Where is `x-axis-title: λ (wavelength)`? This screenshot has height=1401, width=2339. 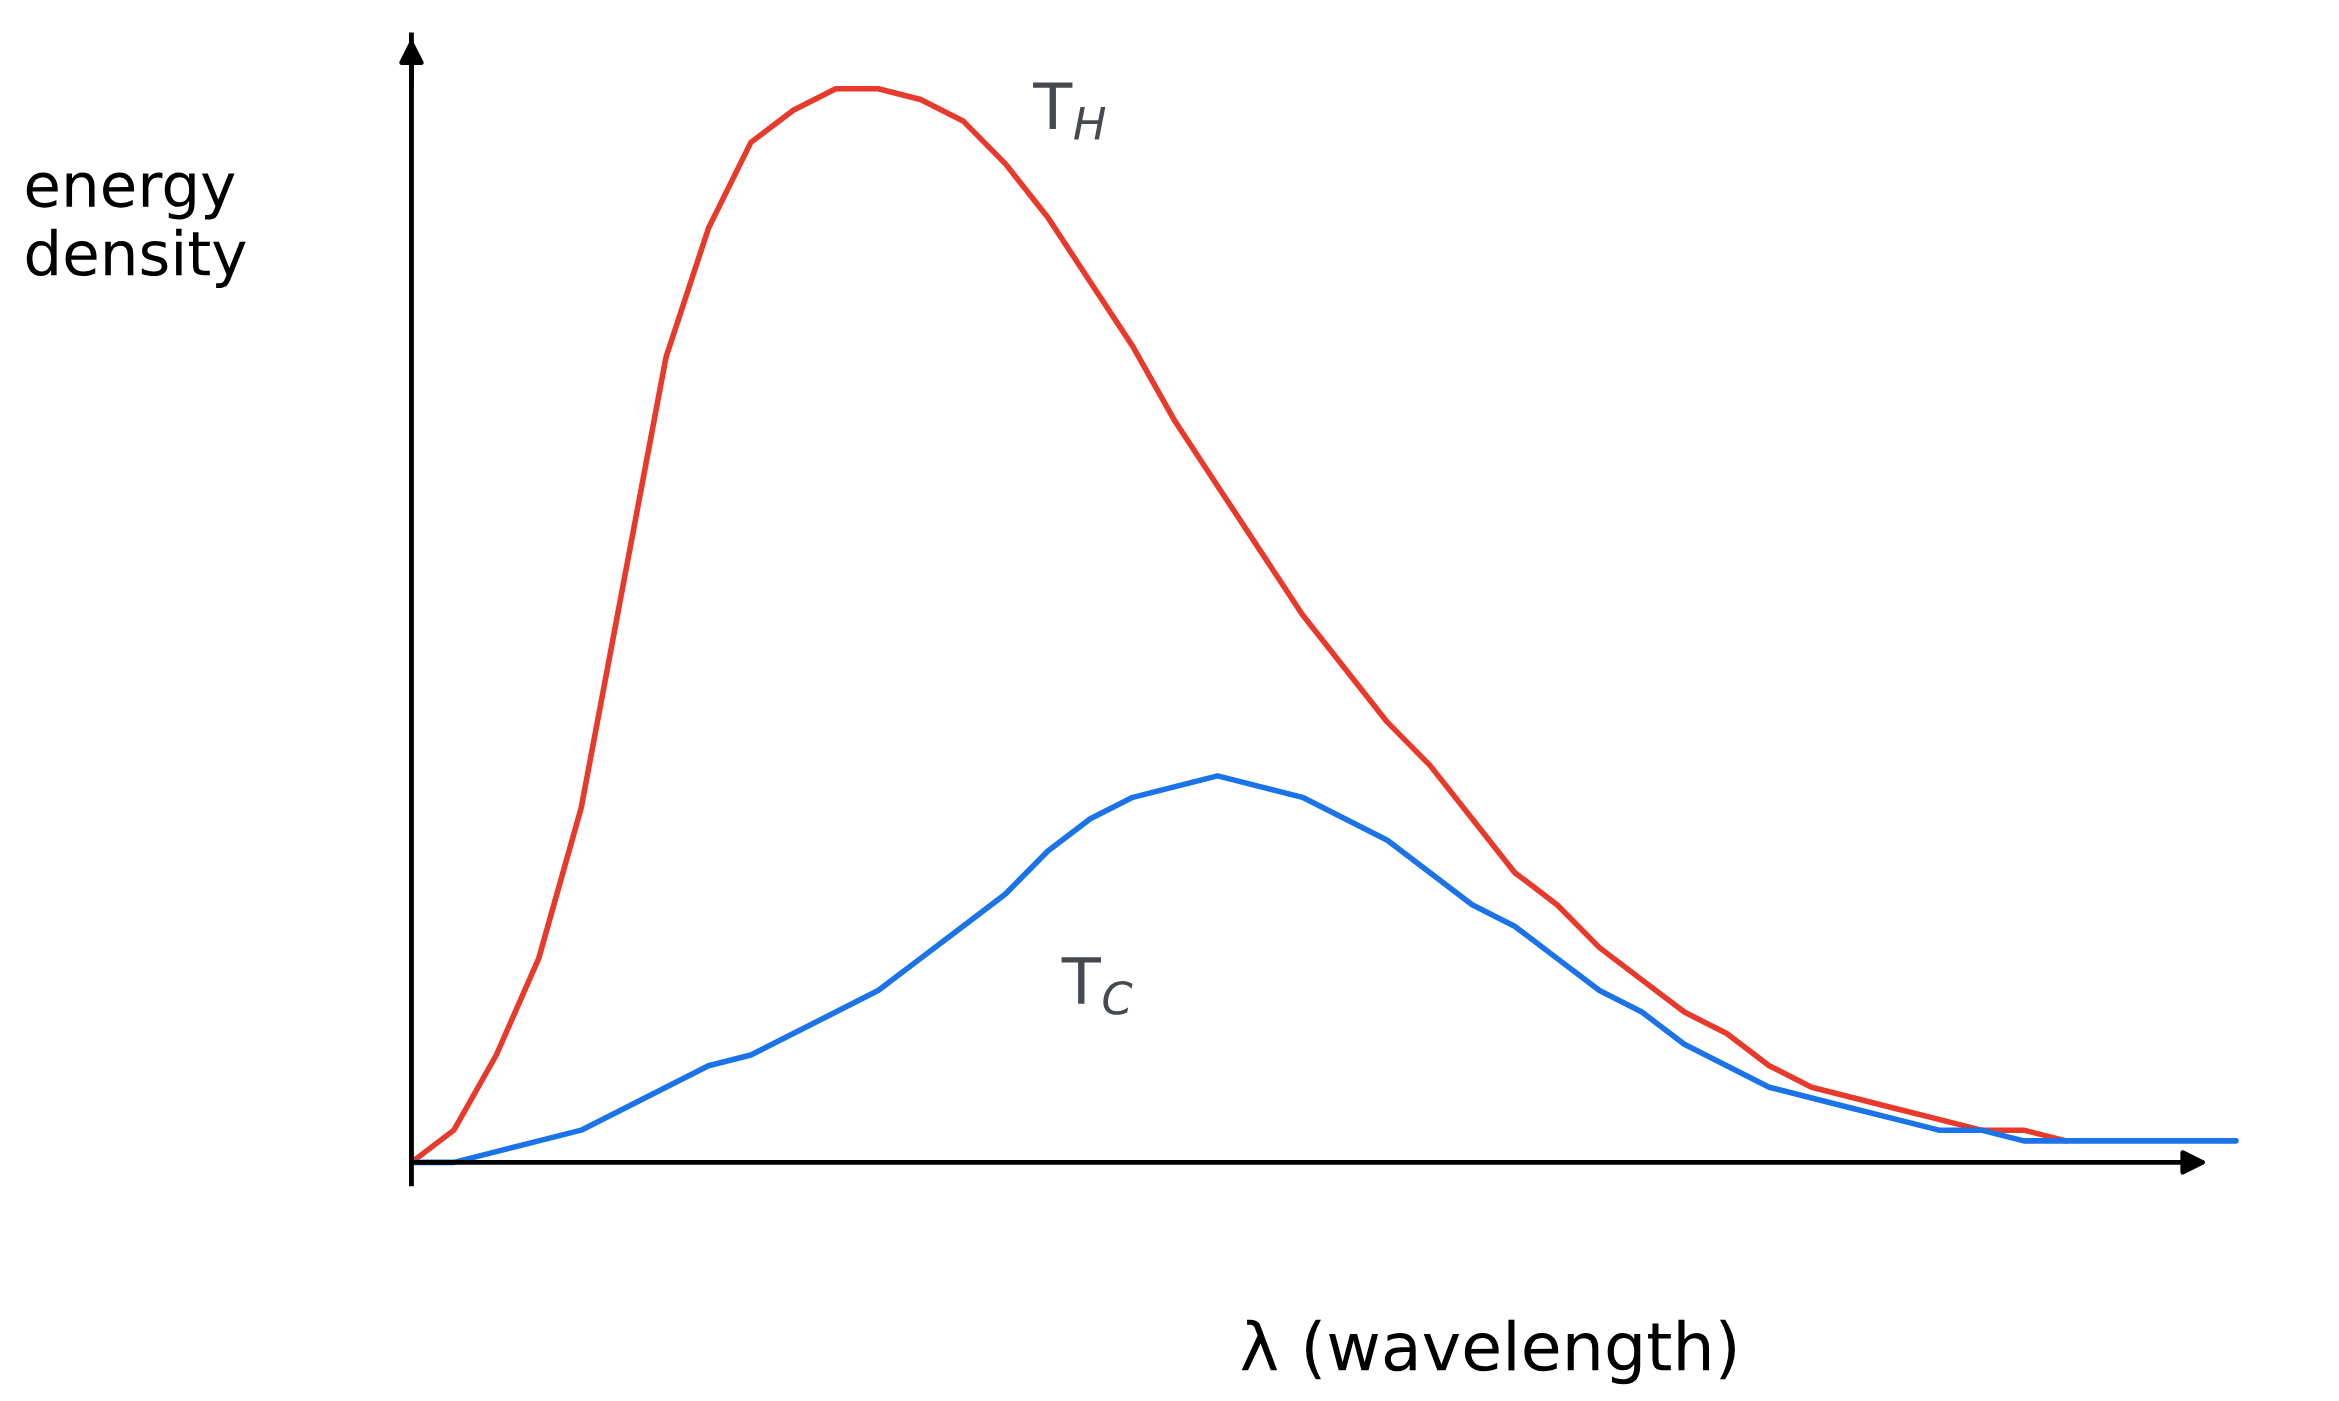 x-axis-title: λ (wavelength) is located at coordinates (1488, 1352).